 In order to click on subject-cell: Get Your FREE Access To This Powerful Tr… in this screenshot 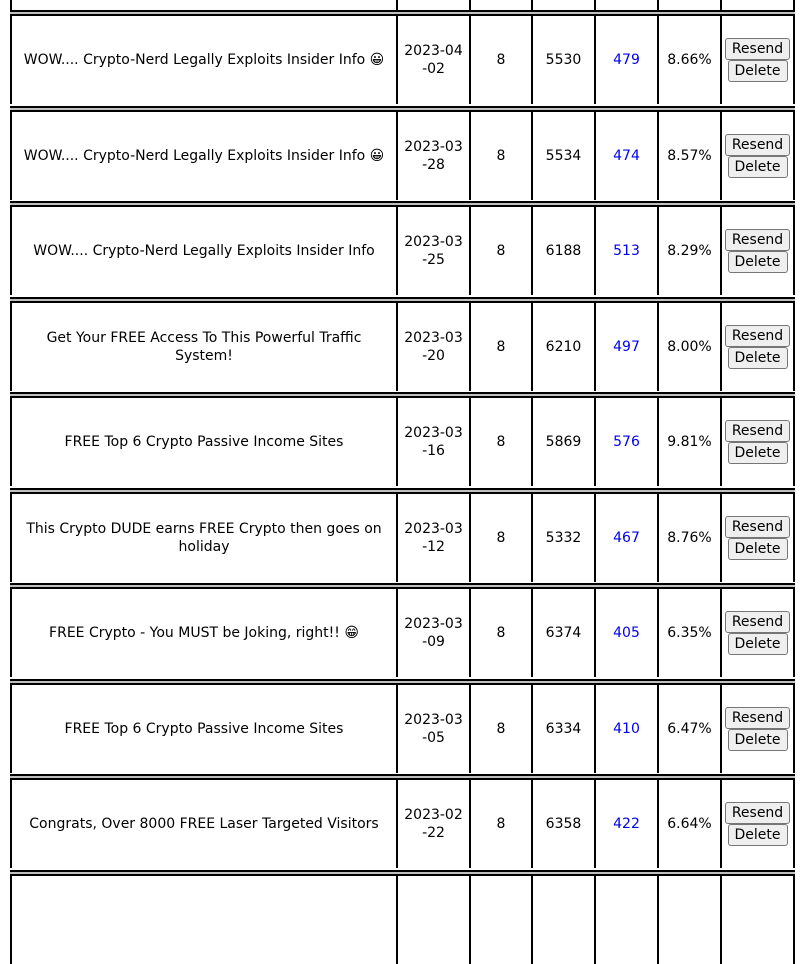, I will do `click(204, 346)`.